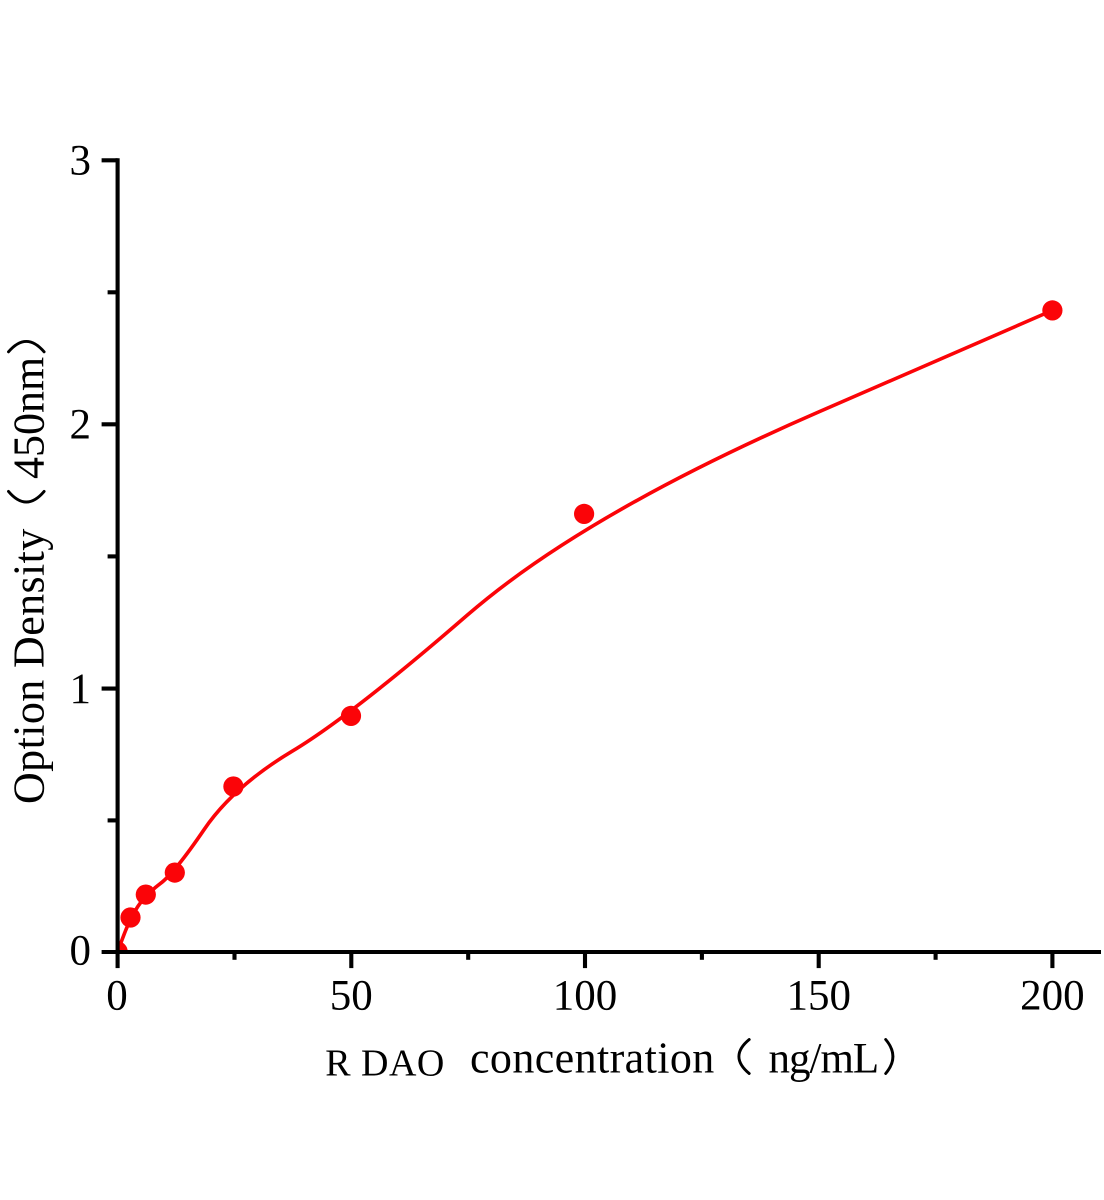  Describe the element at coordinates (824, 1059) in the screenshot. I see `svg-text: ng/mL` at that location.